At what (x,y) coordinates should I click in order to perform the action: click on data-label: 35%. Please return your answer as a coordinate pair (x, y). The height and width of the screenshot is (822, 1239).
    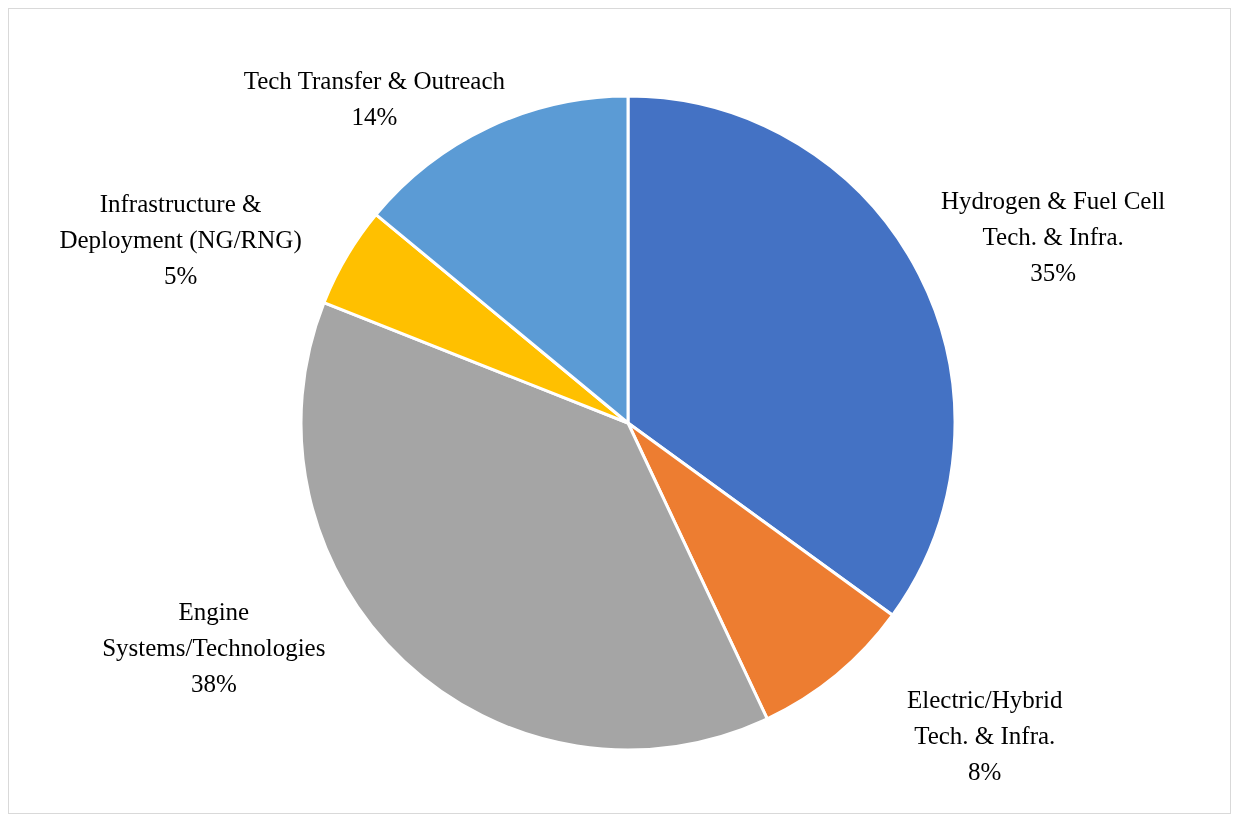
    Looking at the image, I should click on (1053, 272).